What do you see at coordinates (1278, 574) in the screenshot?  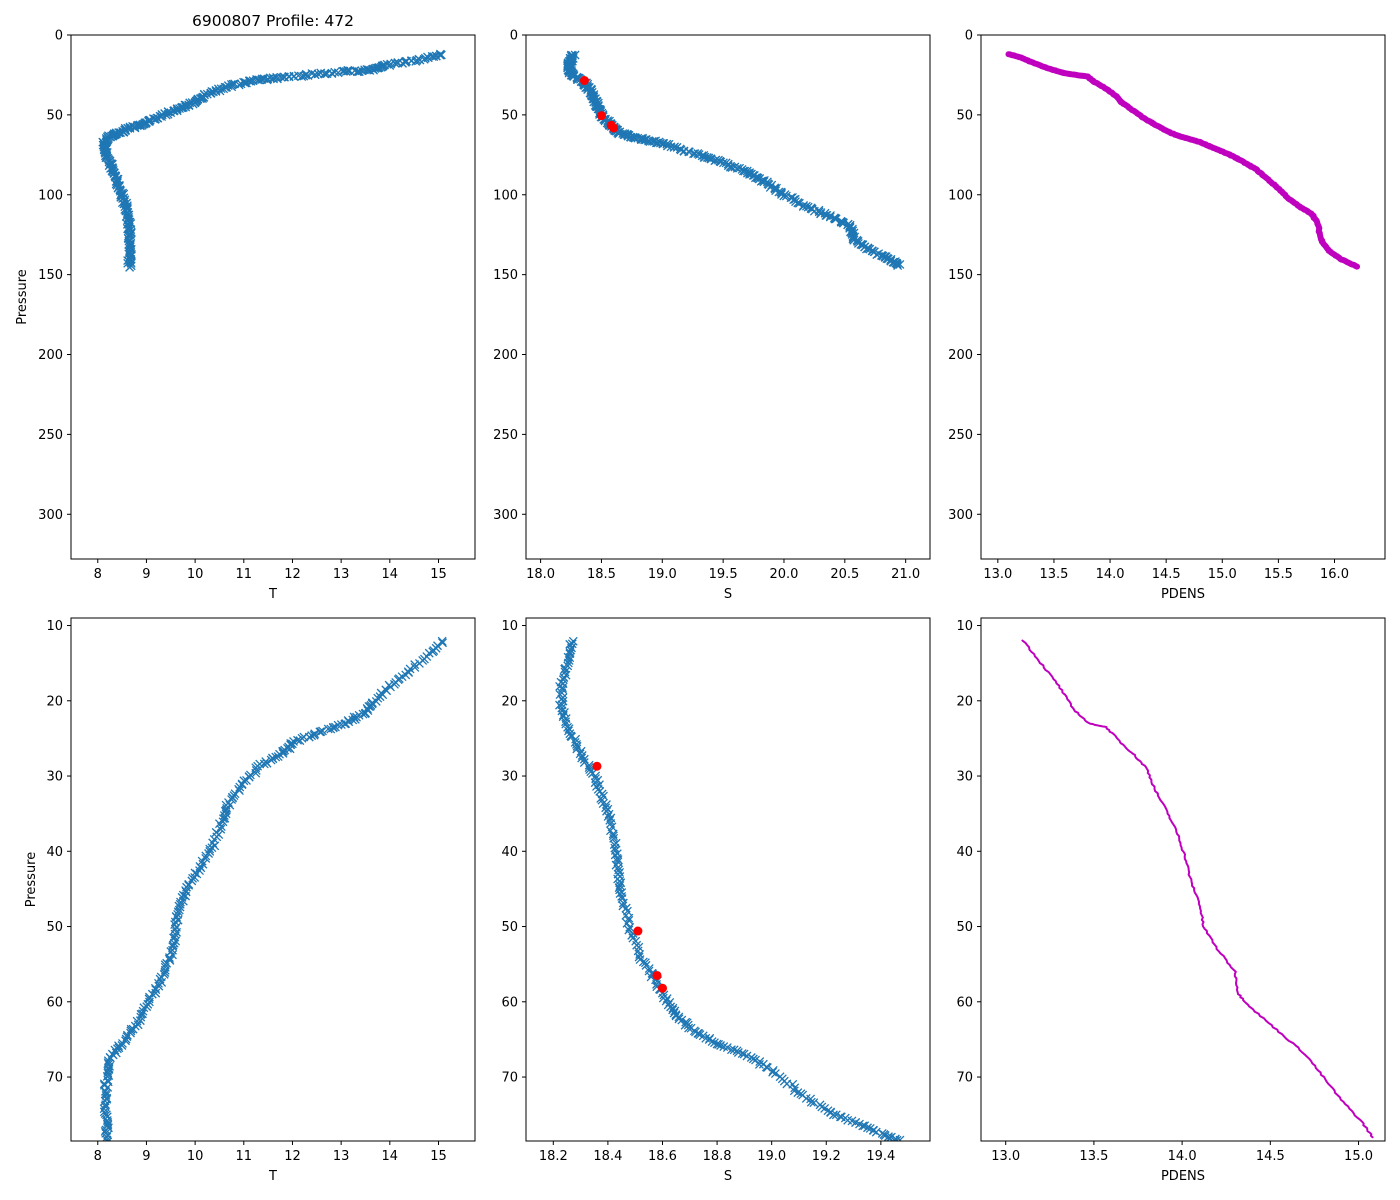 I see `x-tick-label: 15.5` at bounding box center [1278, 574].